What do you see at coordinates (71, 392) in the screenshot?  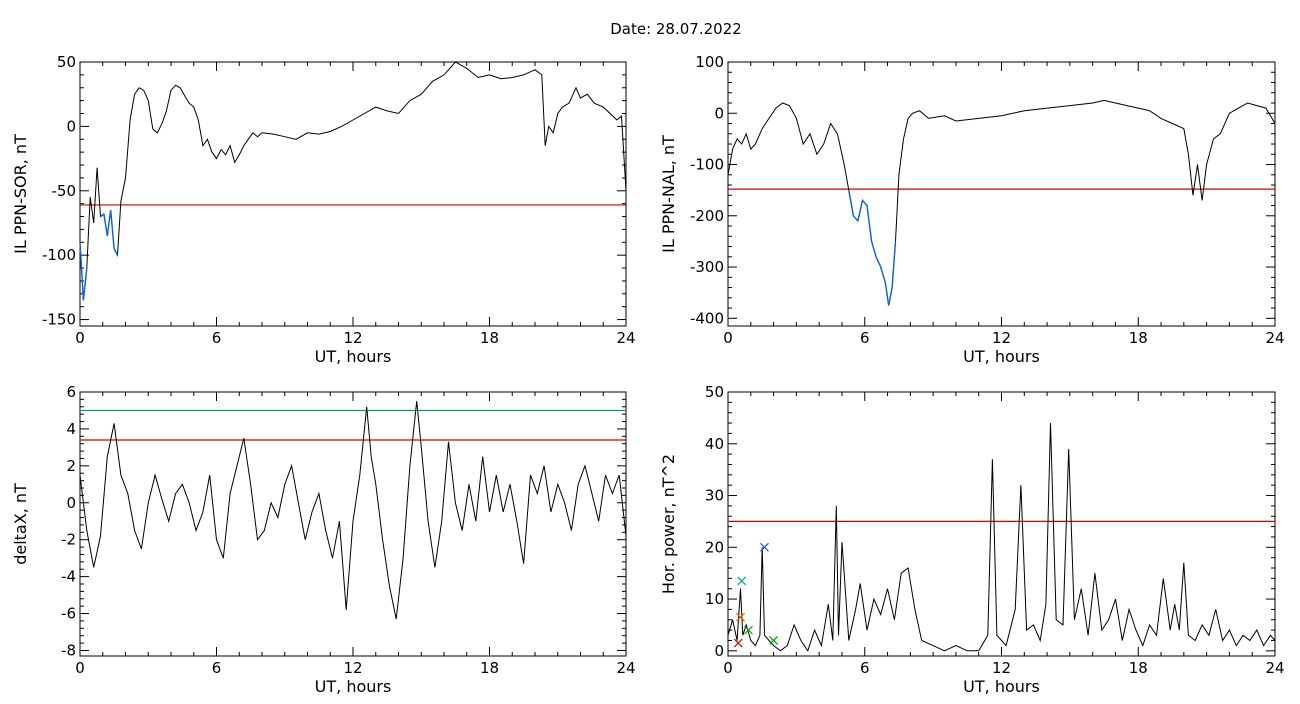 I see `y-tick-label: 6` at bounding box center [71, 392].